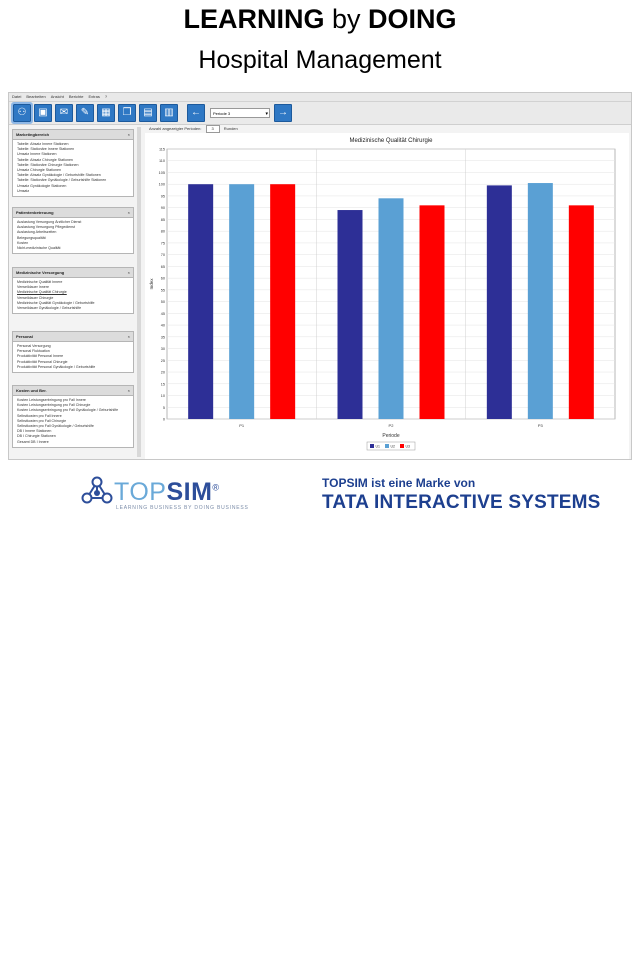  I want to click on sidebar-report-link: Tabelle: Stationäre Chirurgie Stationen, so click(48, 164).